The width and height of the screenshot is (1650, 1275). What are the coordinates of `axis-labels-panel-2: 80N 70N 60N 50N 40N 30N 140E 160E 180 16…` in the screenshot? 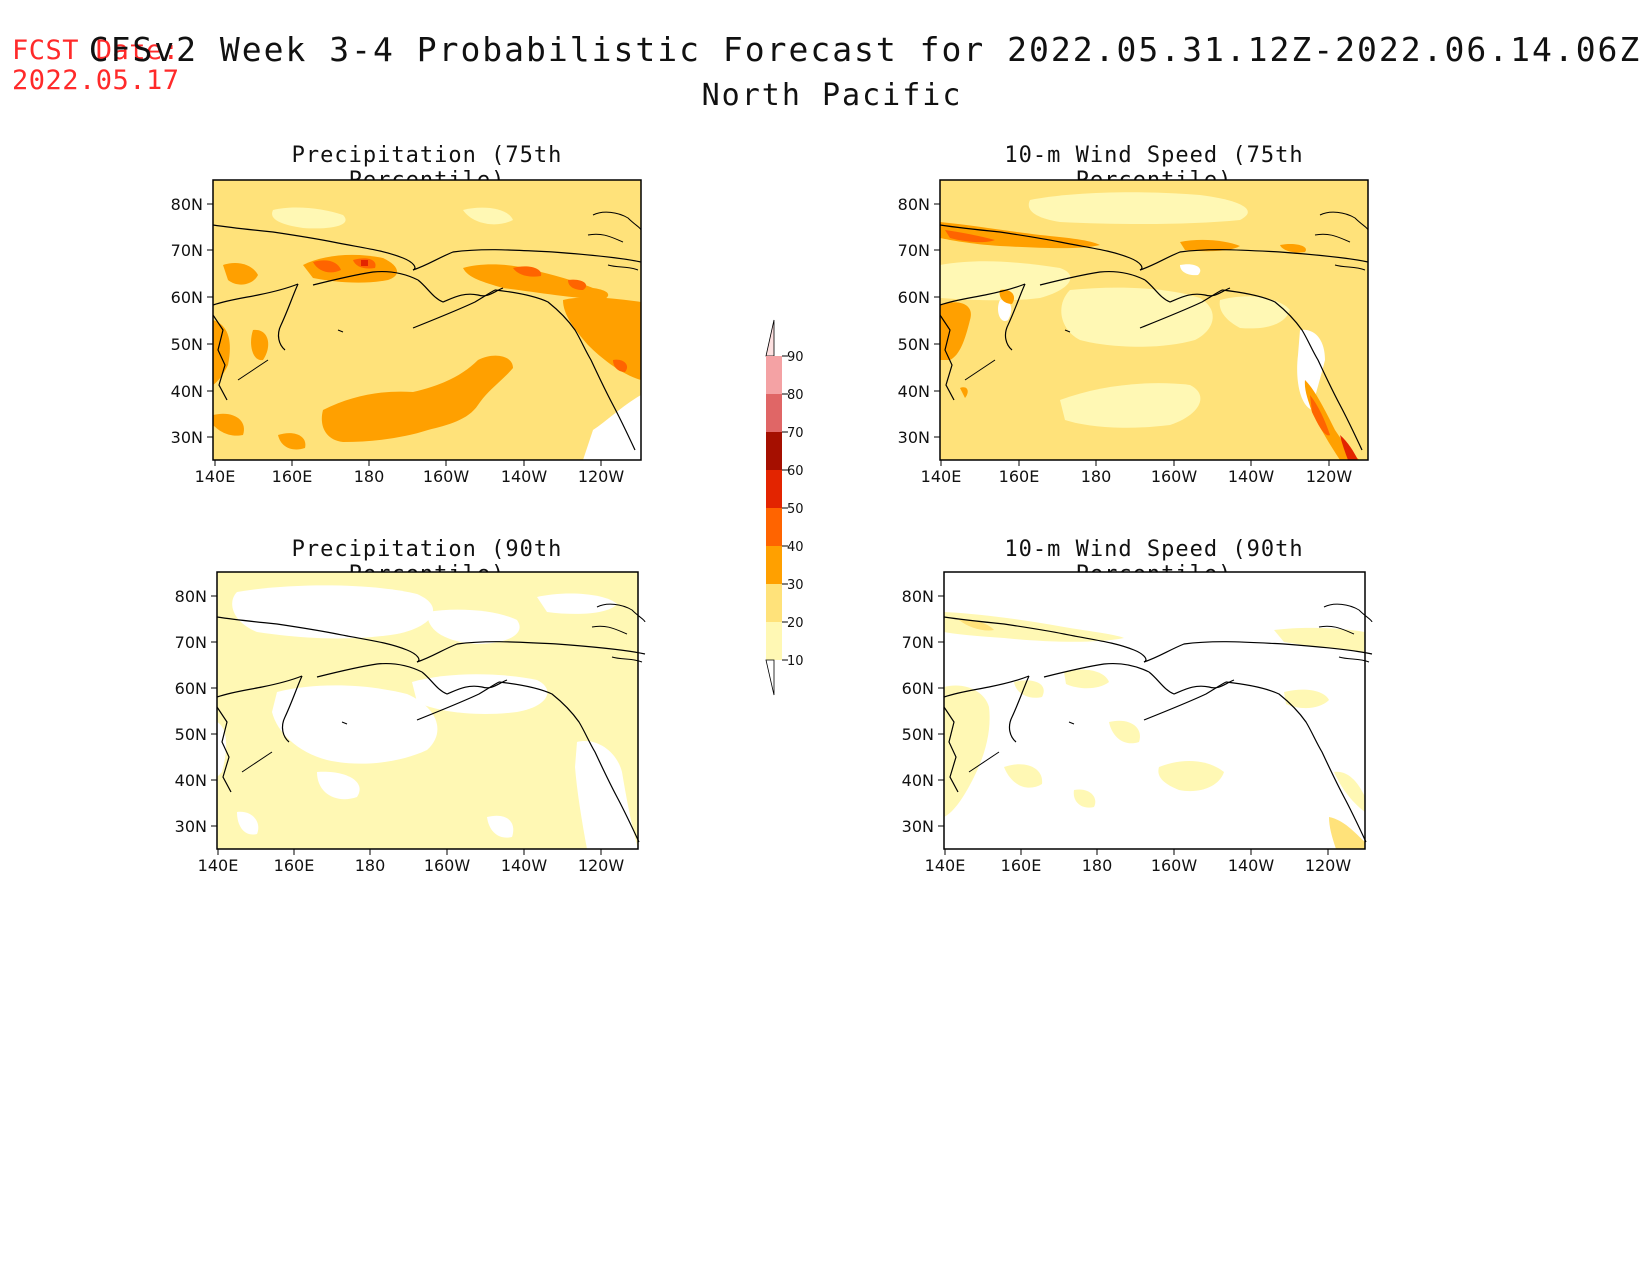 It's located at (1125, 340).